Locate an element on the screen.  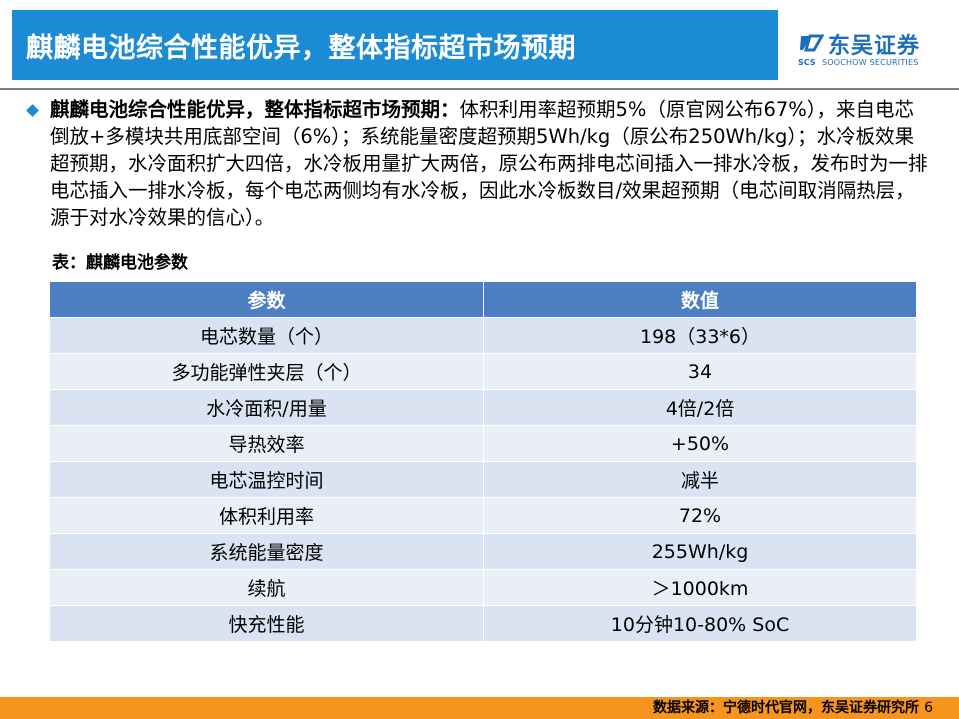
table-row: 多功能弹性夹层（个） 34 is located at coordinates (483, 371).